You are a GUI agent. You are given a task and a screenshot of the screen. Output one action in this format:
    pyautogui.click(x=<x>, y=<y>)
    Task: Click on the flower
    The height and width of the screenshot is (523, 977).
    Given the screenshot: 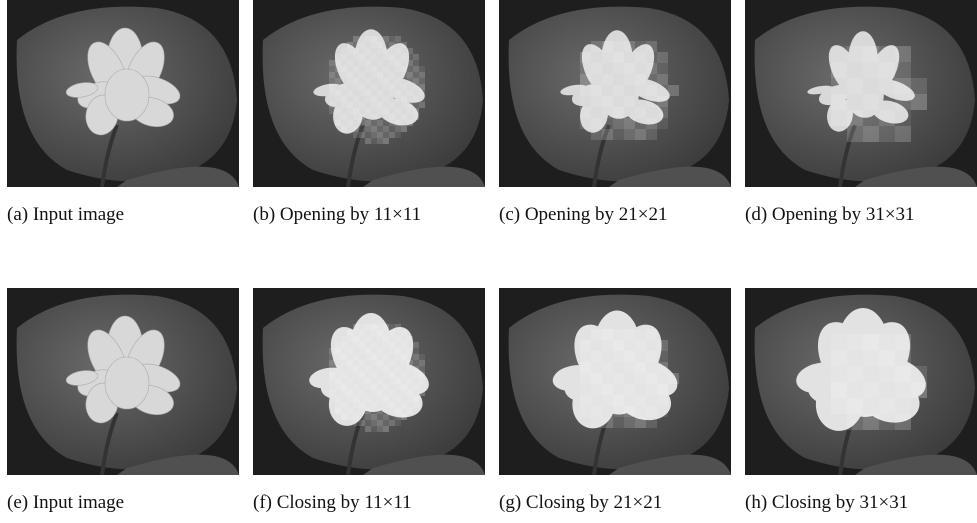 What is the action you would take?
    pyautogui.click(x=861, y=369)
    